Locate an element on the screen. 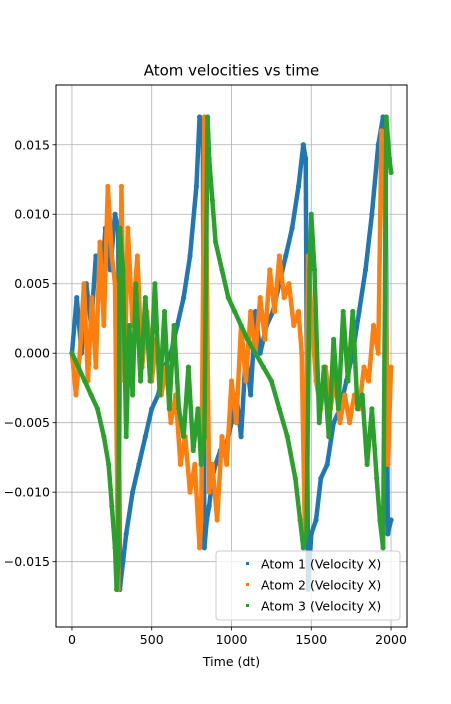 The height and width of the screenshot is (704, 451). y-tick-label: 0.000 is located at coordinates (32, 353).